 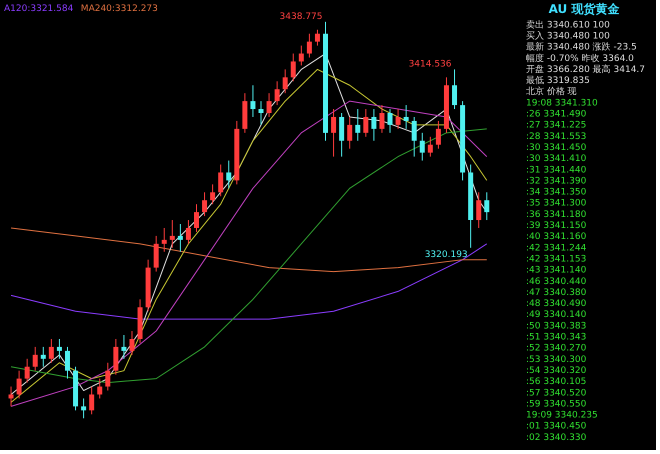 I want to click on text: 北京 价格 现, so click(x=551, y=92).